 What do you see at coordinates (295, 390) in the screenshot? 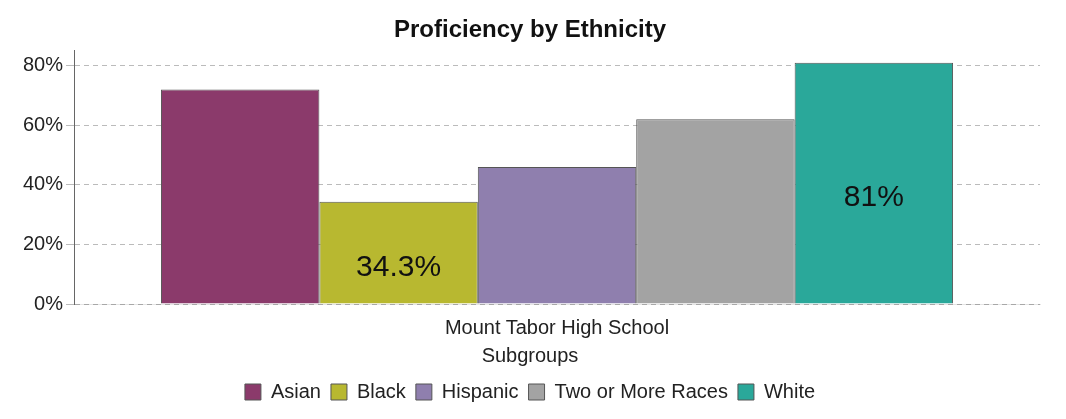
I see `legend-label: Asian` at bounding box center [295, 390].